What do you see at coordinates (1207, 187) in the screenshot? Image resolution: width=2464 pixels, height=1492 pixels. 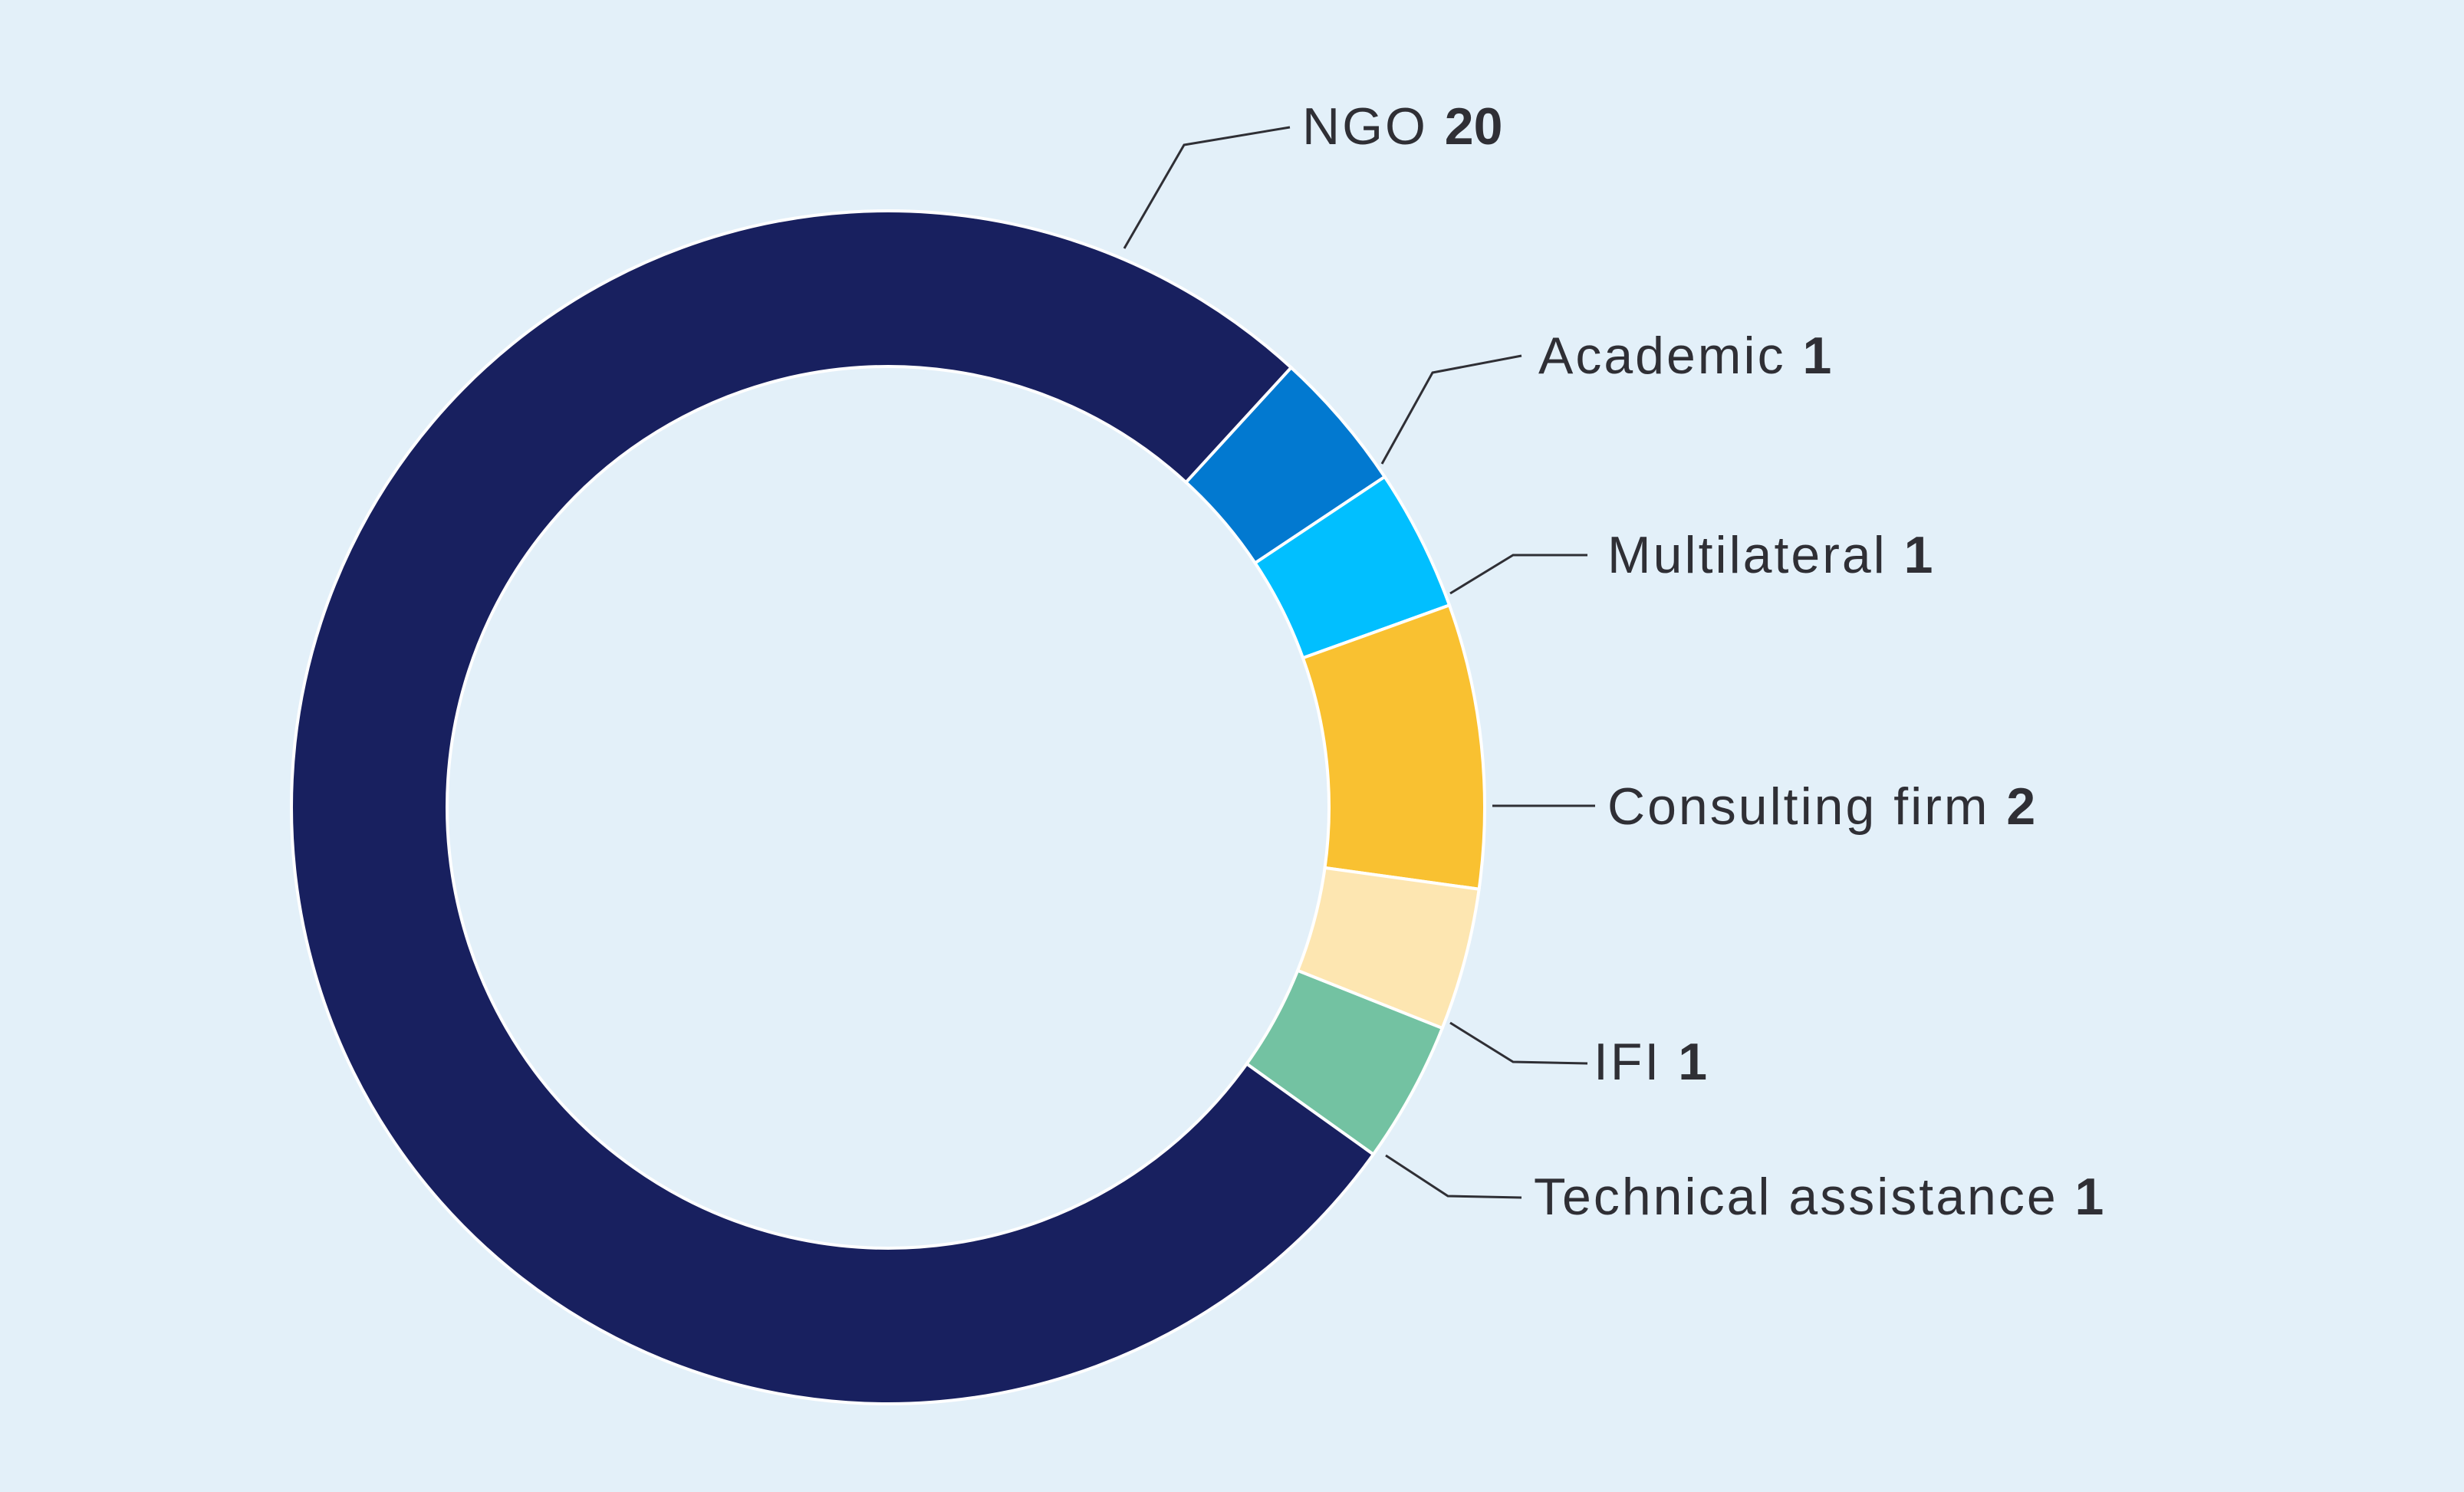 I see `leader-line-ngo` at bounding box center [1207, 187].